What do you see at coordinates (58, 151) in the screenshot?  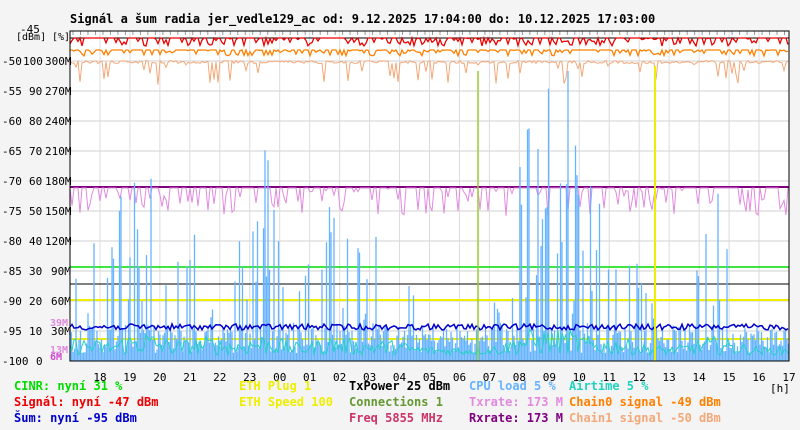 I see `y-tick-rate: 210M` at bounding box center [58, 151].